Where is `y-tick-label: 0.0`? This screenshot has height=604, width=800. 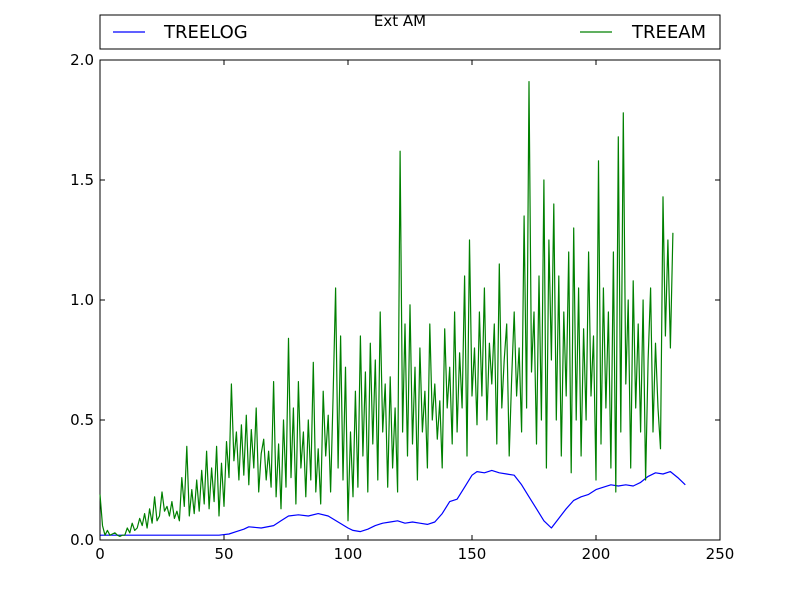 y-tick-label: 0.0 is located at coordinates (82, 540).